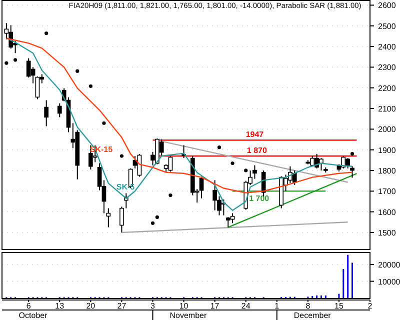  What do you see at coordinates (370, 306) in the screenshot?
I see `x-tick-label: 2` at bounding box center [370, 306].